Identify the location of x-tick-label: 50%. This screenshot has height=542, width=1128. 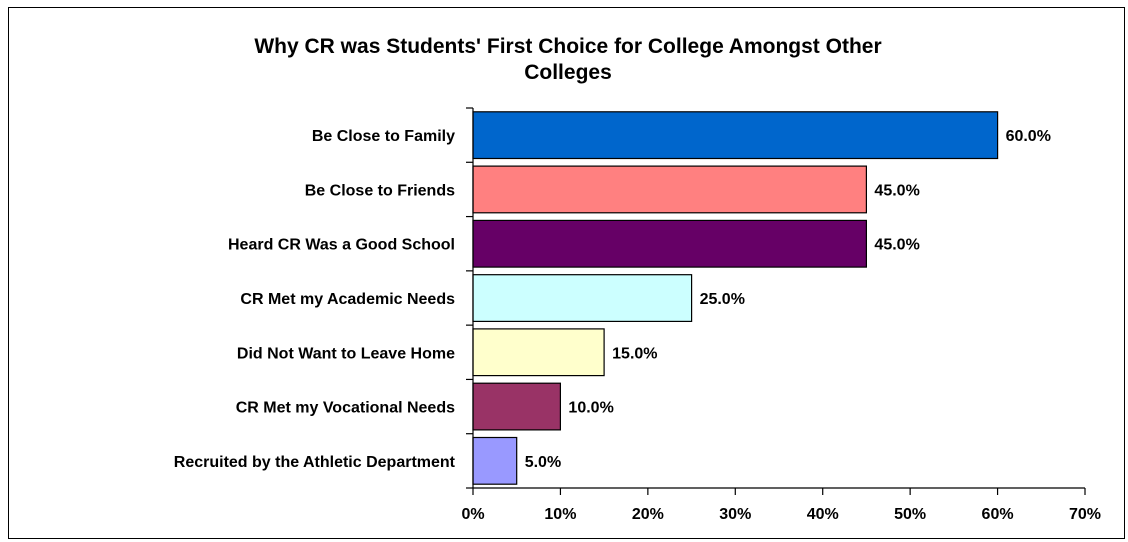
(910, 514).